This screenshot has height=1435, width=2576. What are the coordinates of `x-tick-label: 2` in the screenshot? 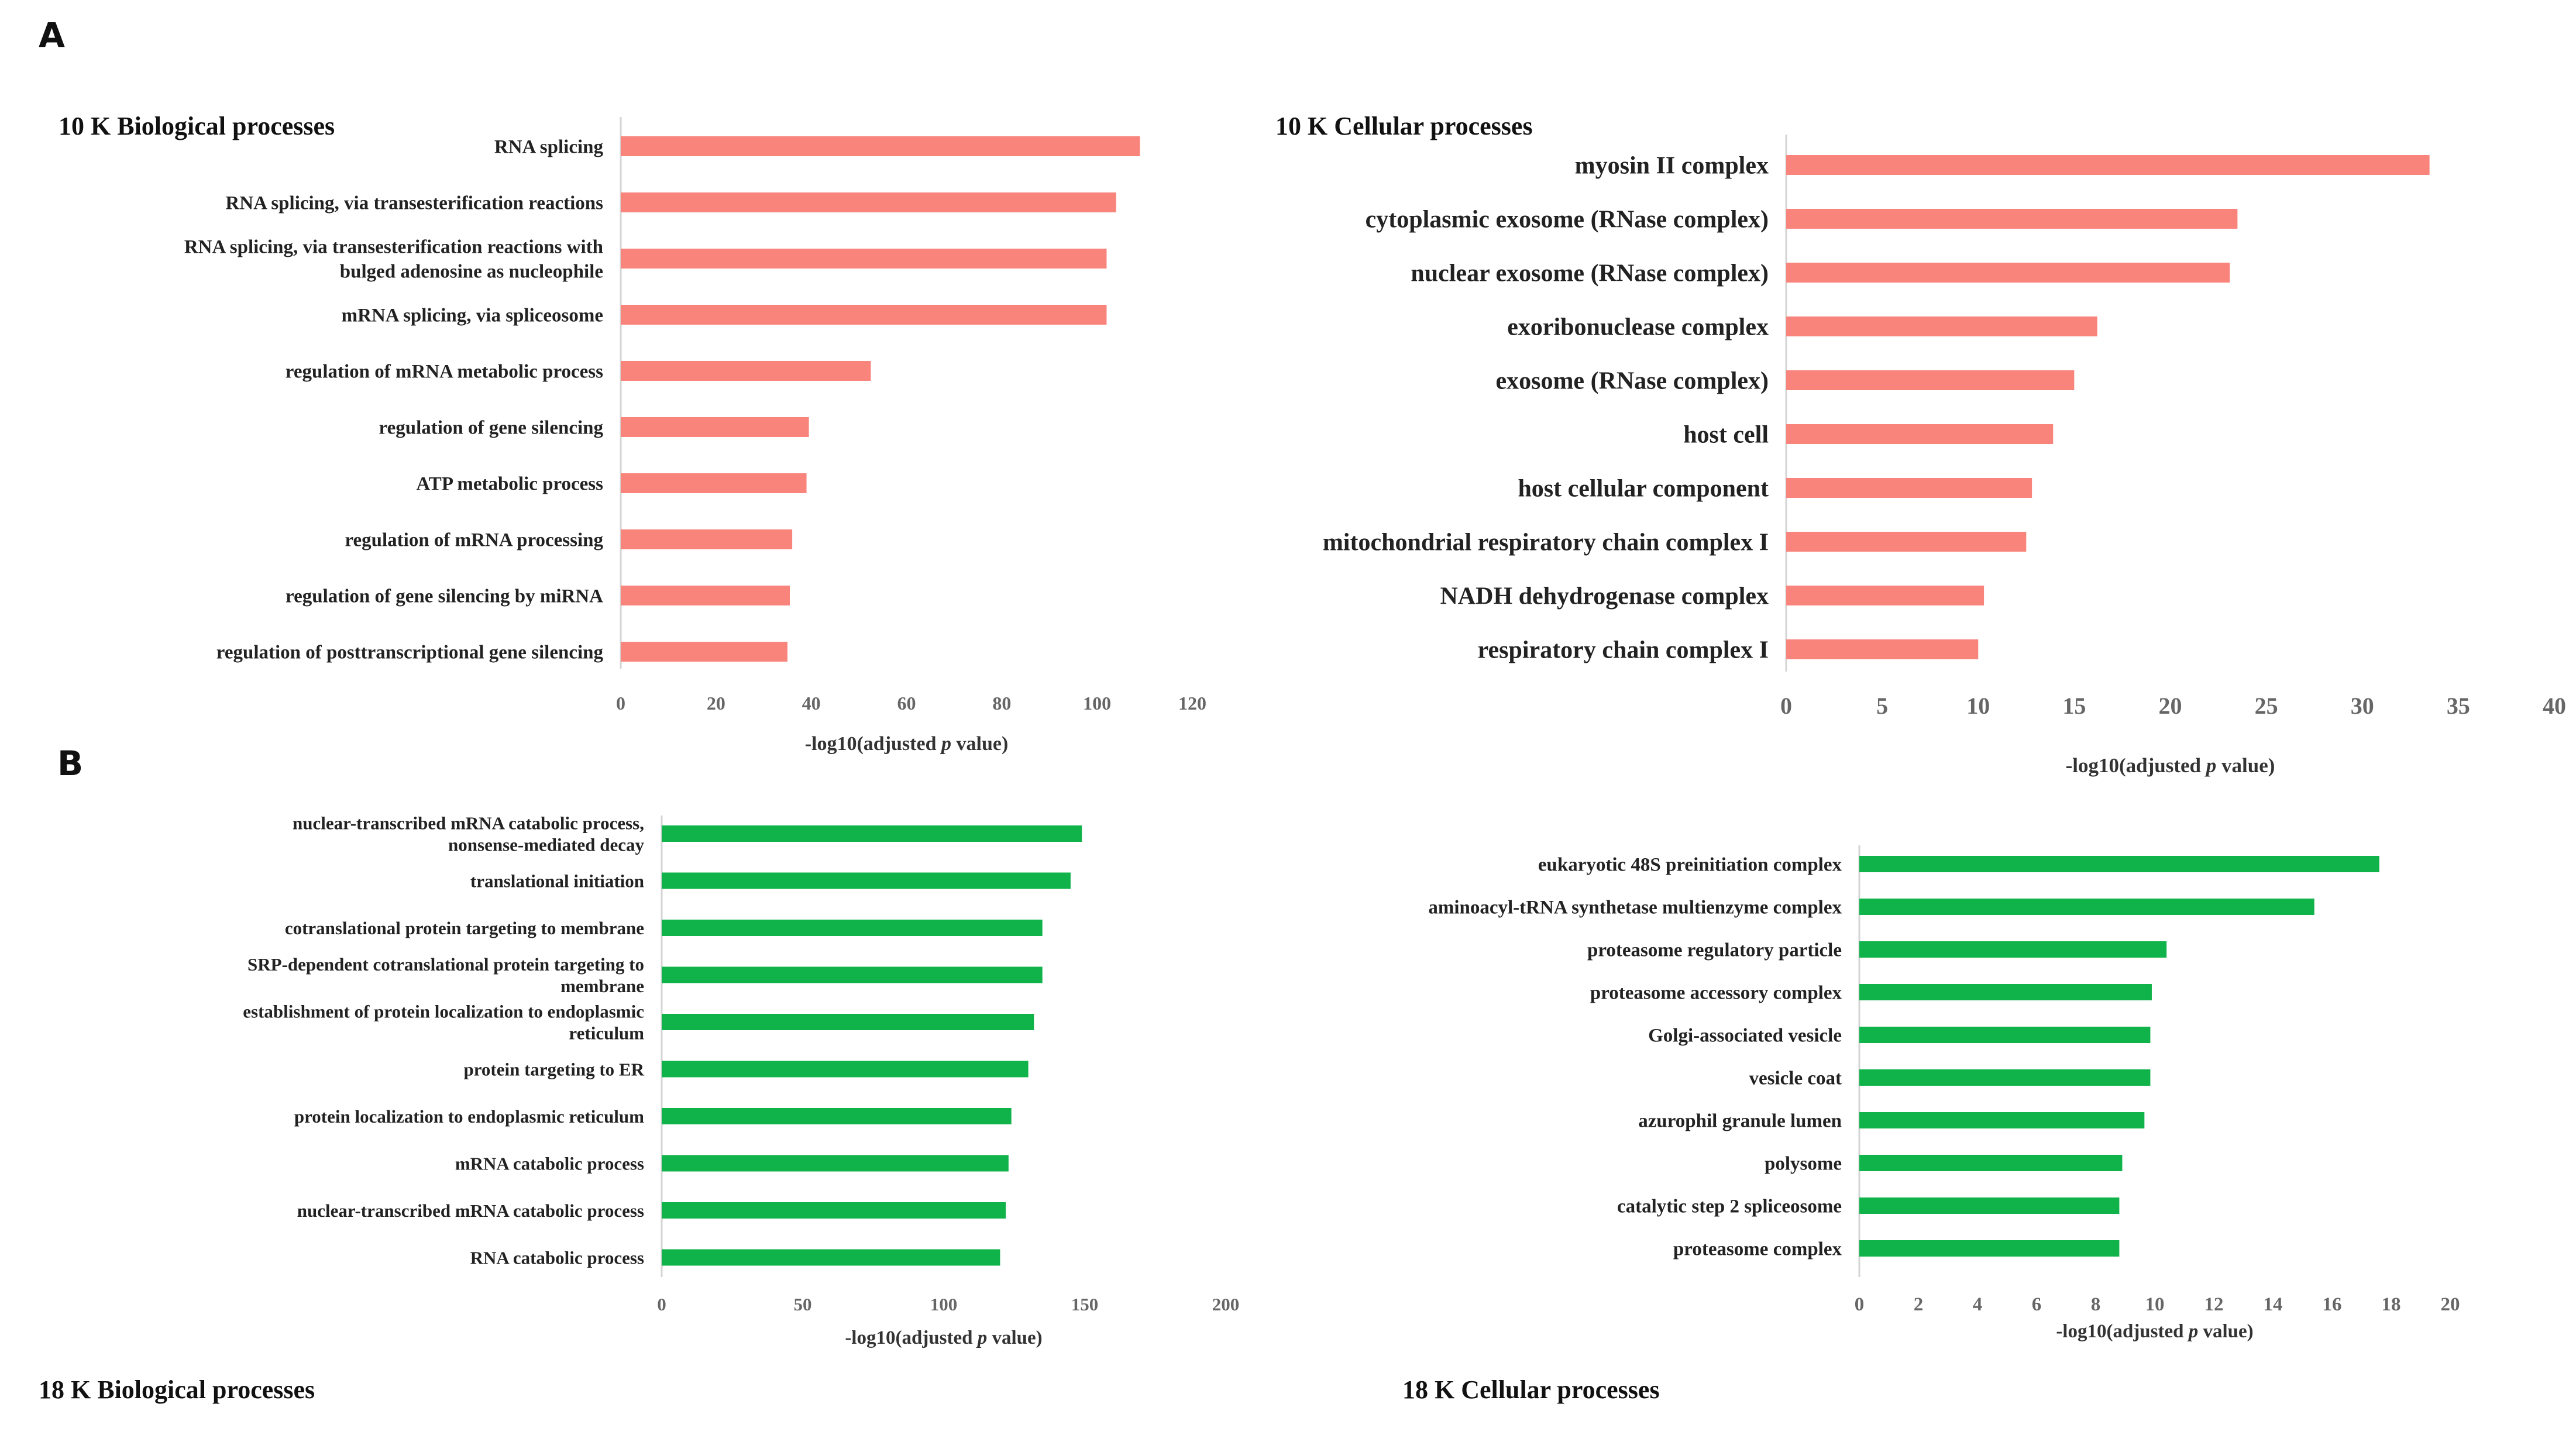 It's located at (1919, 1304).